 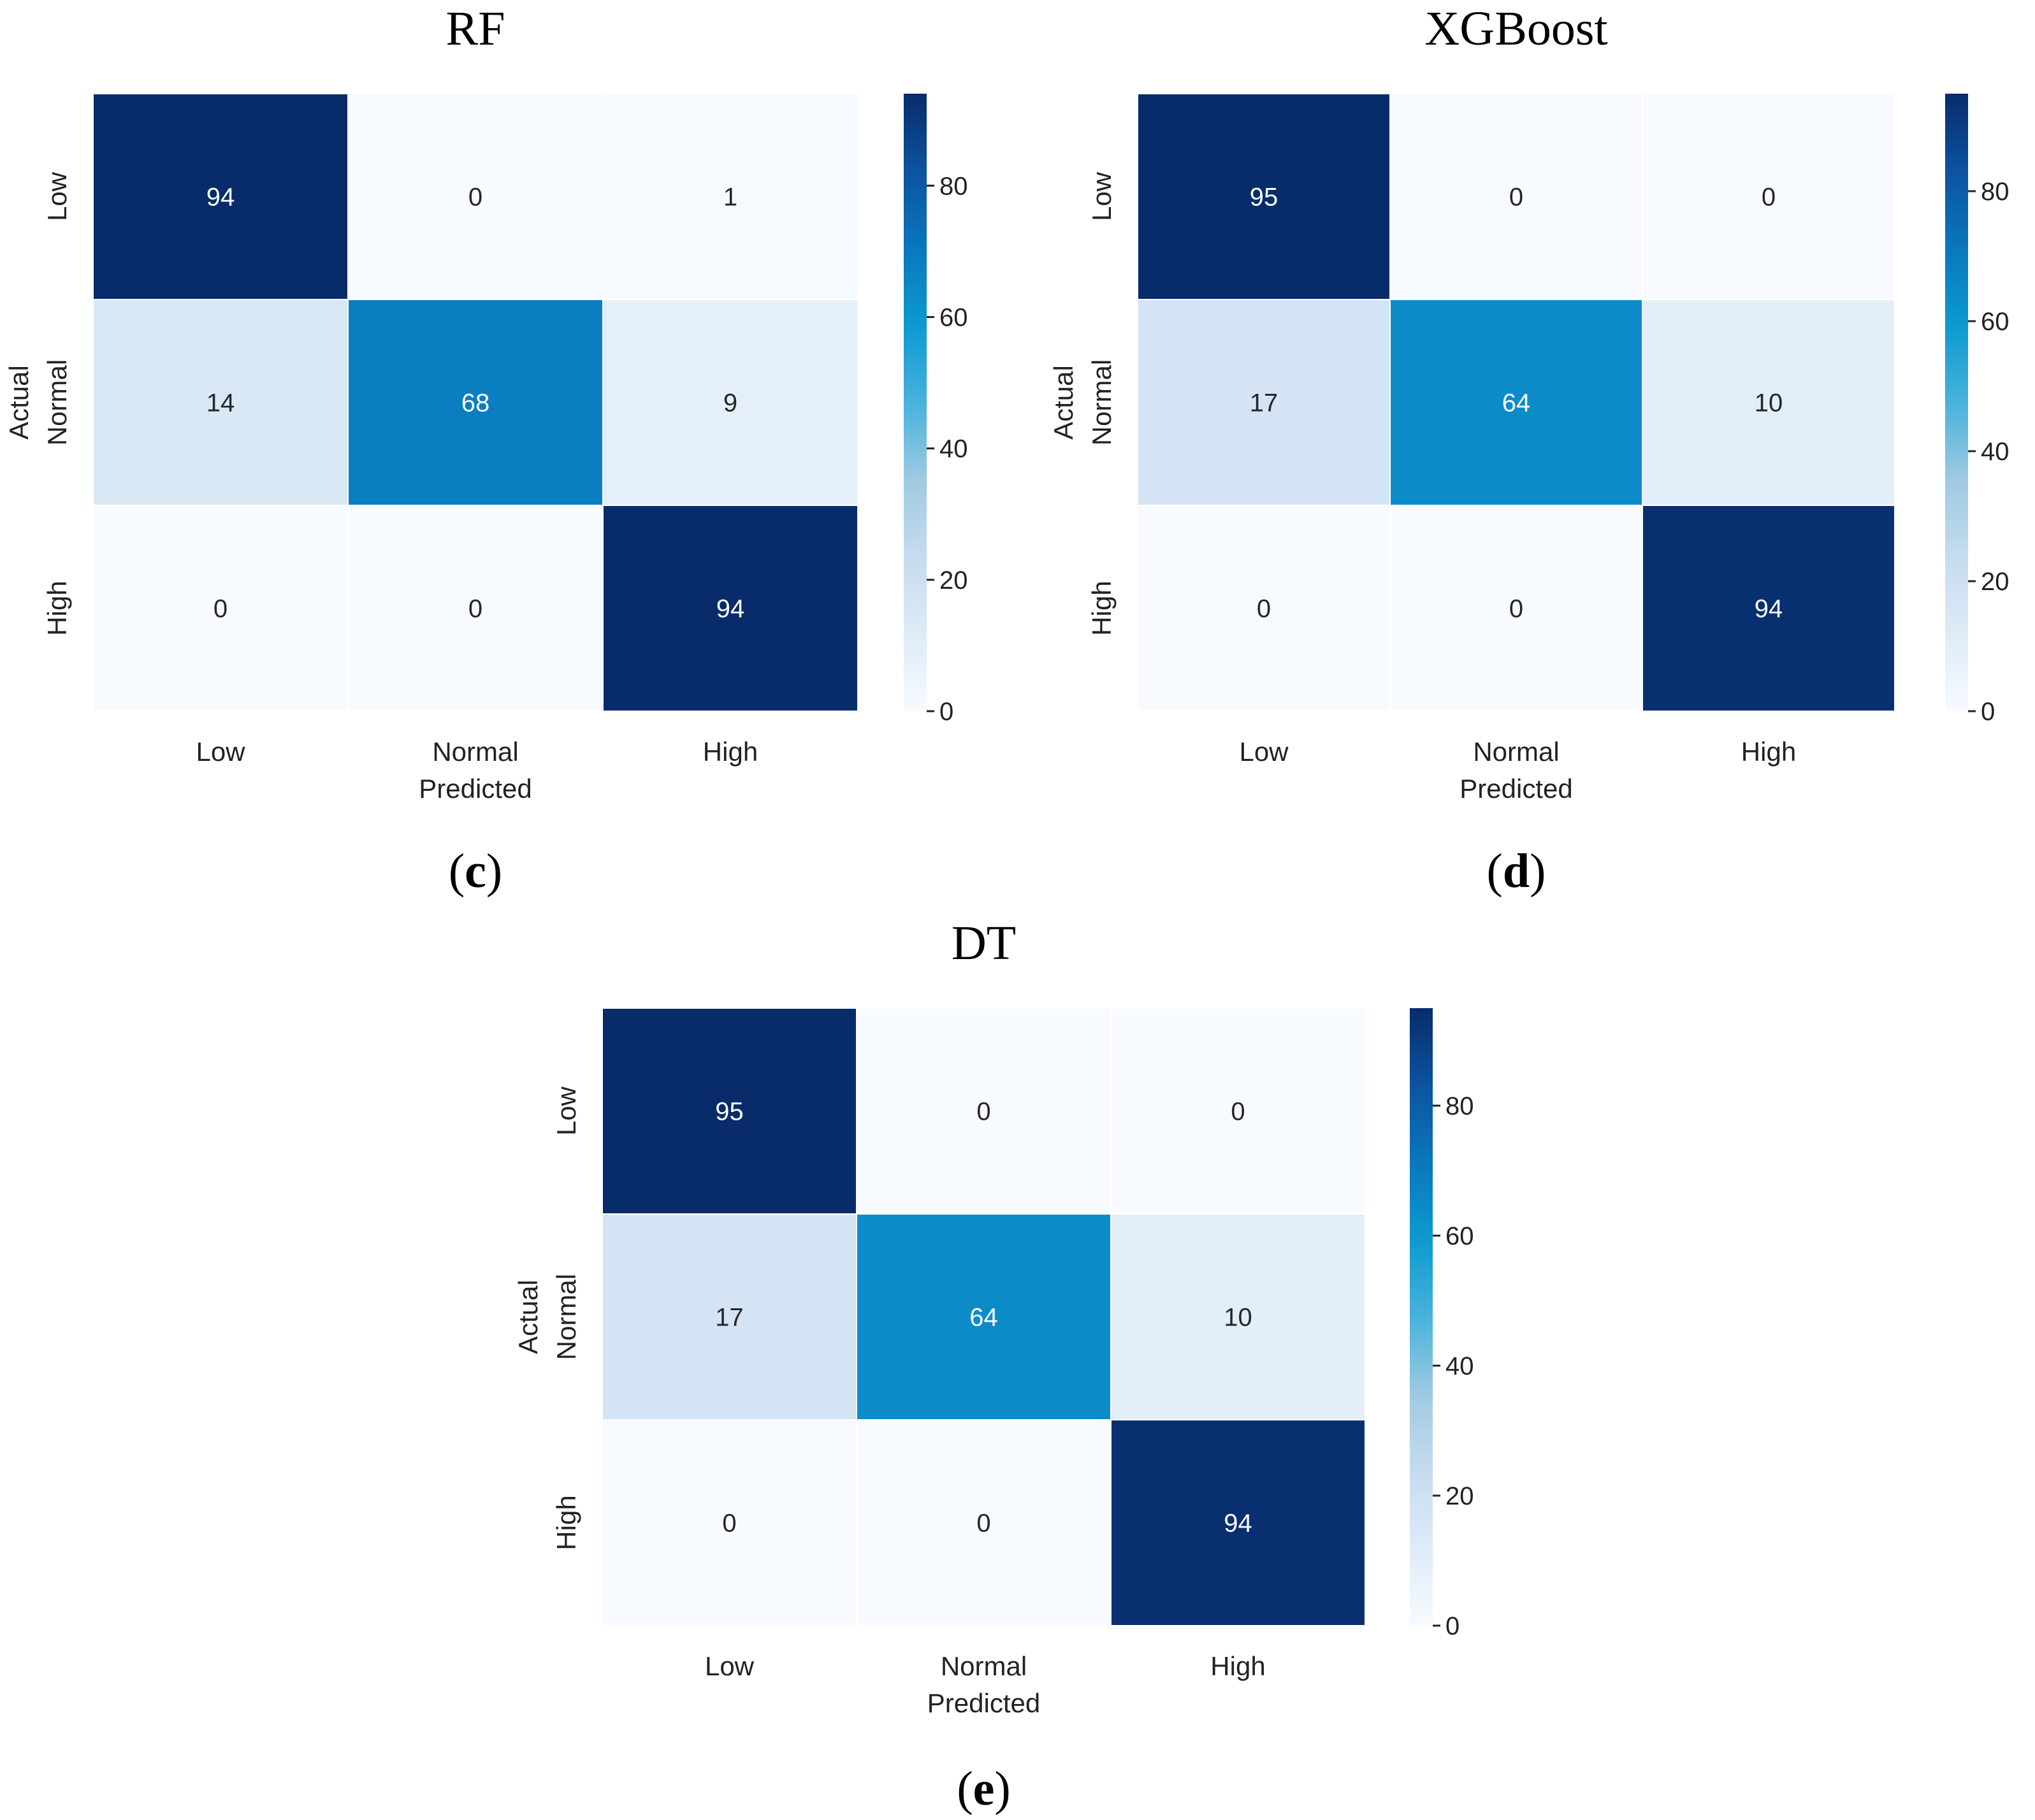 What do you see at coordinates (1516, 28) in the screenshot?
I see `chart-title: XGBoost` at bounding box center [1516, 28].